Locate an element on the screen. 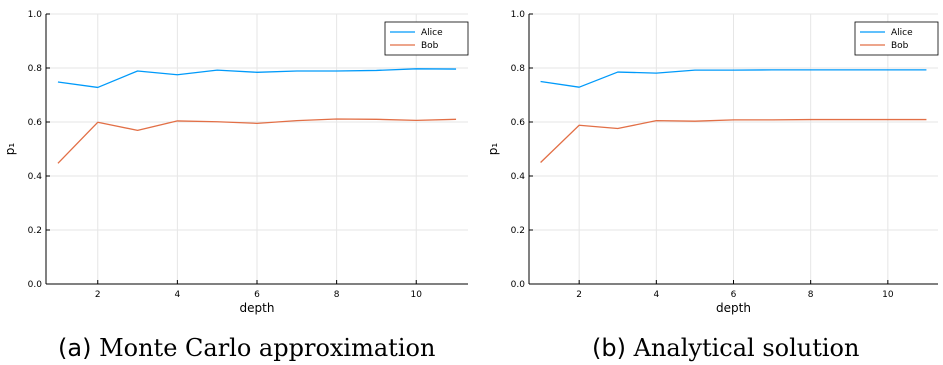 The width and height of the screenshot is (943, 365). caption-analytical: (b) Analytical solution is located at coordinates (725, 348).